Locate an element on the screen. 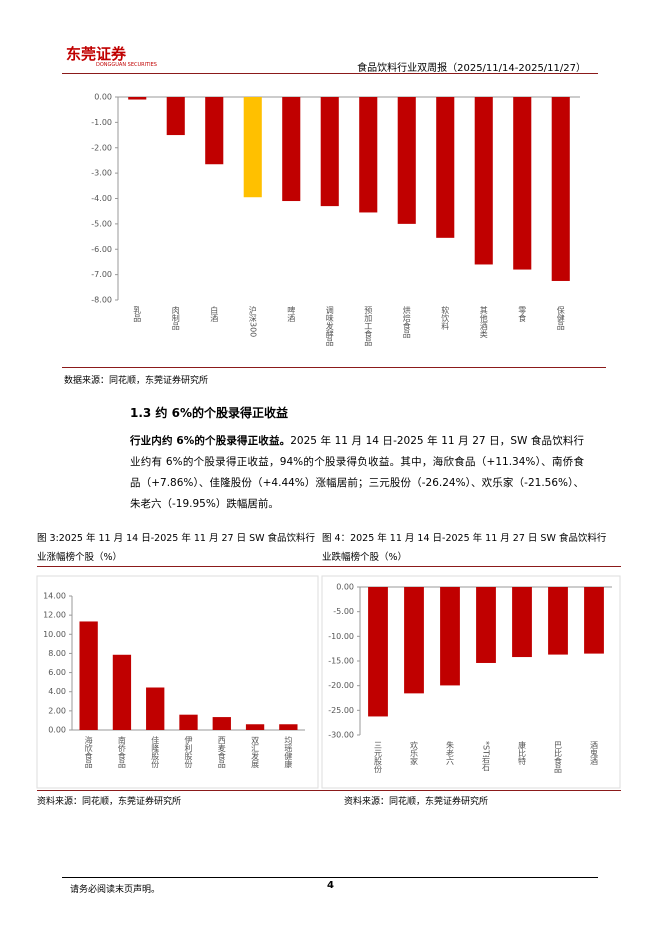 The image size is (662, 936). x-tick-label: 调味发酵品 is located at coordinates (329, 326).